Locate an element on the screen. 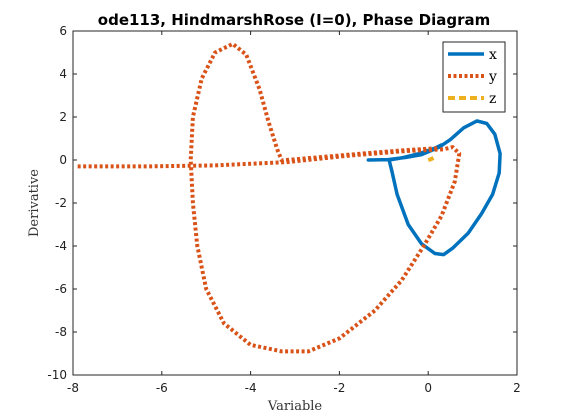  series-z-line is located at coordinates (431, 159).